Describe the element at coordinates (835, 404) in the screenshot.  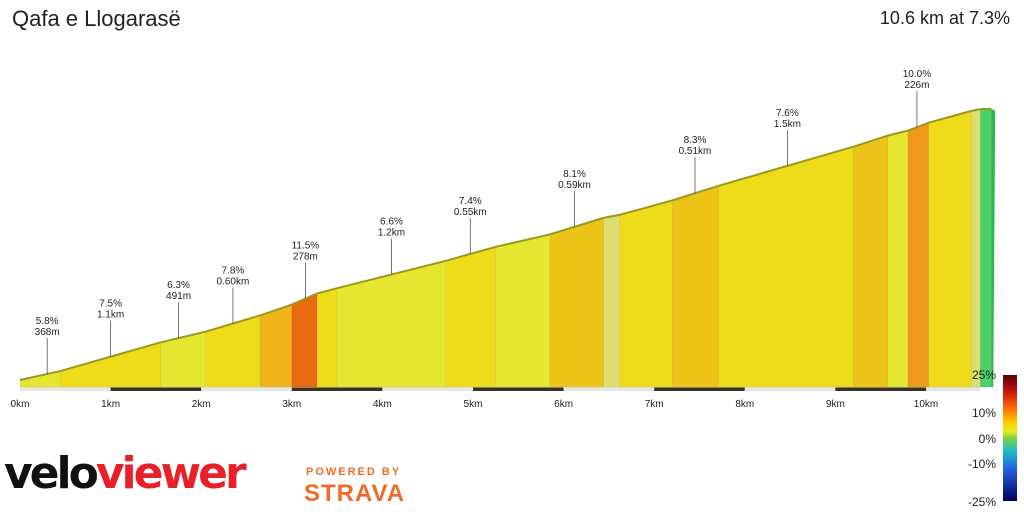
I see `x-tick-label: 9km` at that location.